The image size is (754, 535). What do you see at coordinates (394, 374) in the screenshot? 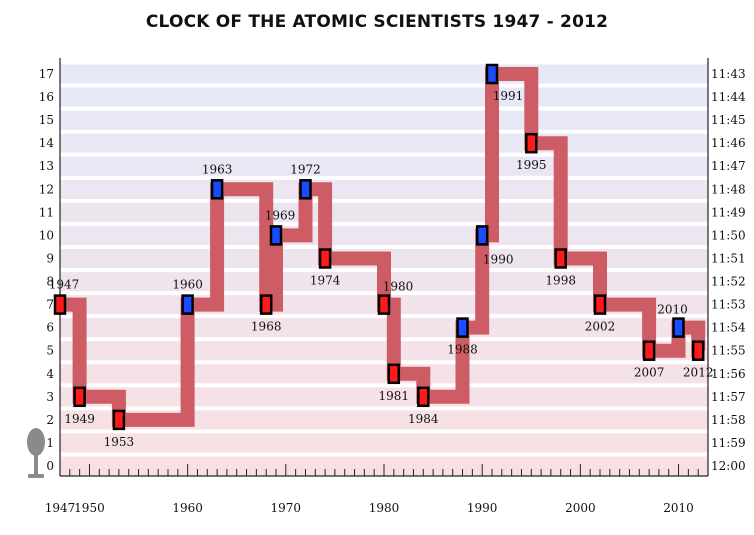
I see `marker-1981` at bounding box center [394, 374].